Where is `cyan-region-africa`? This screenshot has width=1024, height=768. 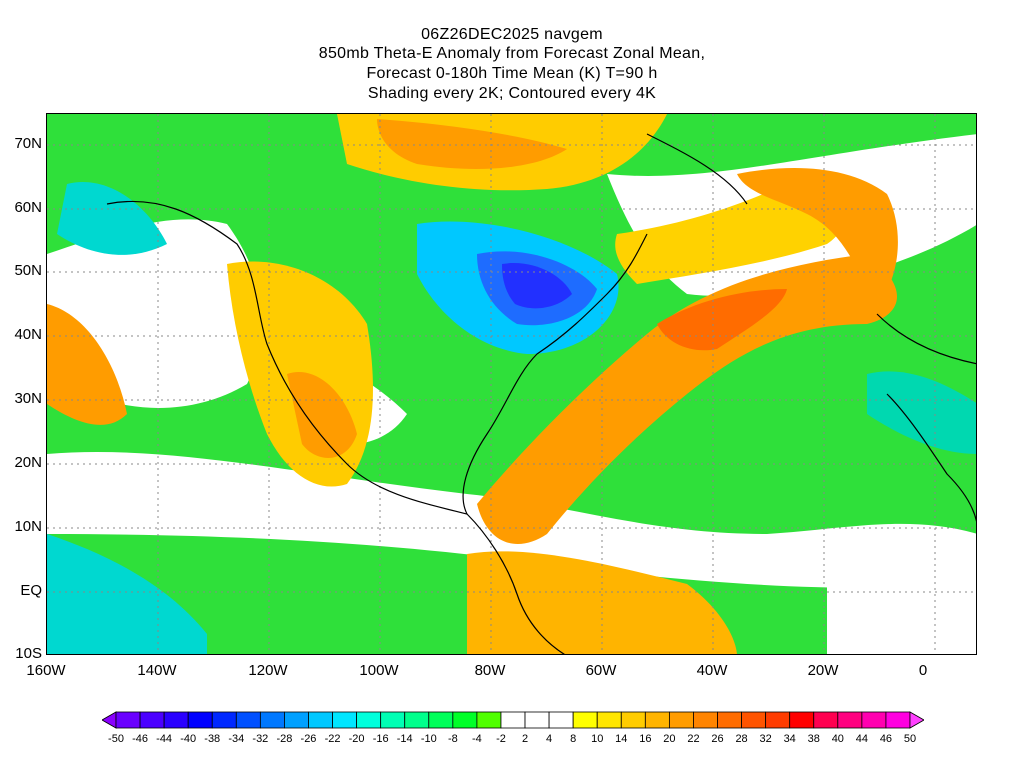
cyan-region-africa is located at coordinates (921, 412).